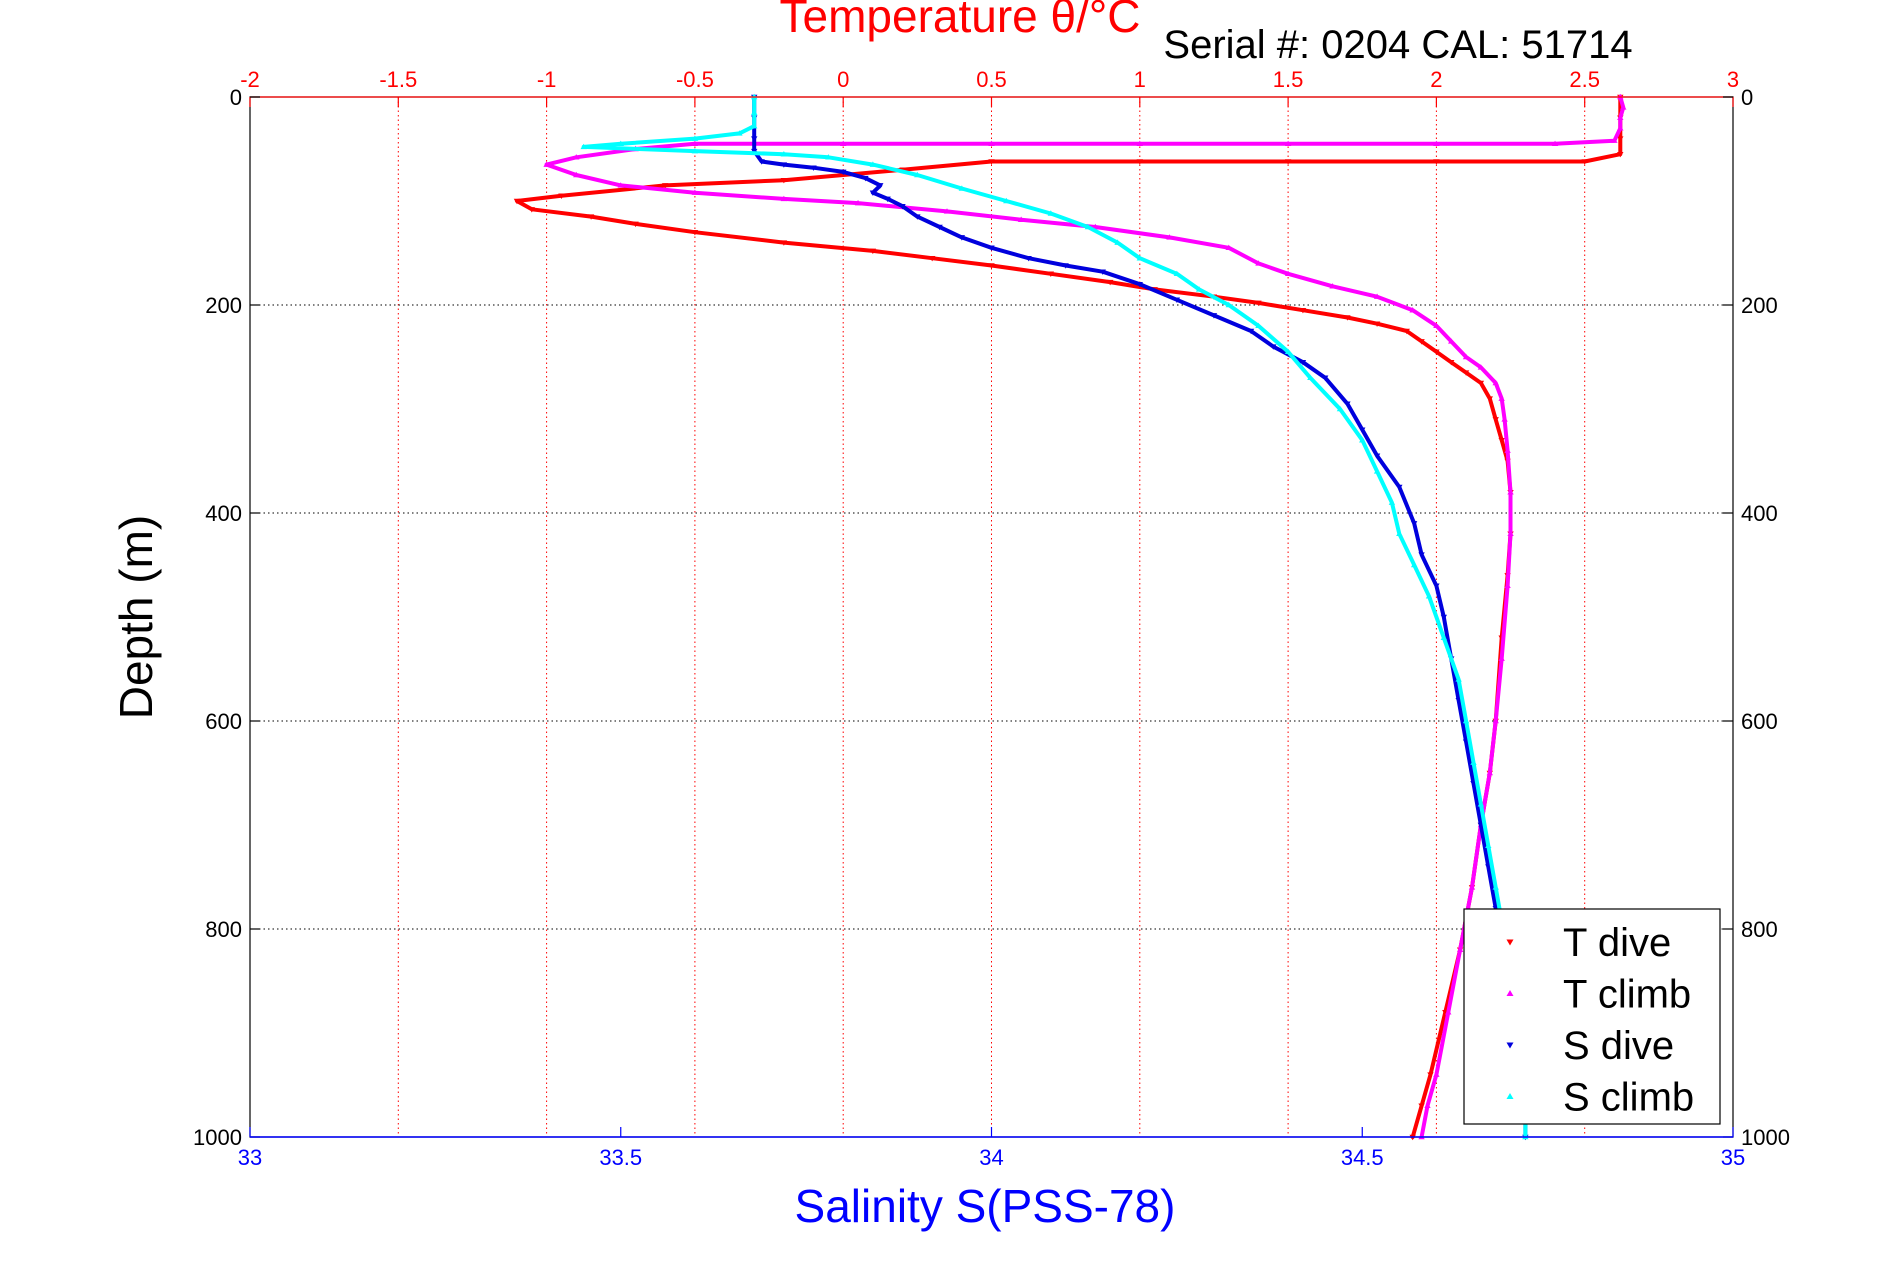  What do you see at coordinates (1436, 79) in the screenshot?
I see `top-tick-label: 2` at bounding box center [1436, 79].